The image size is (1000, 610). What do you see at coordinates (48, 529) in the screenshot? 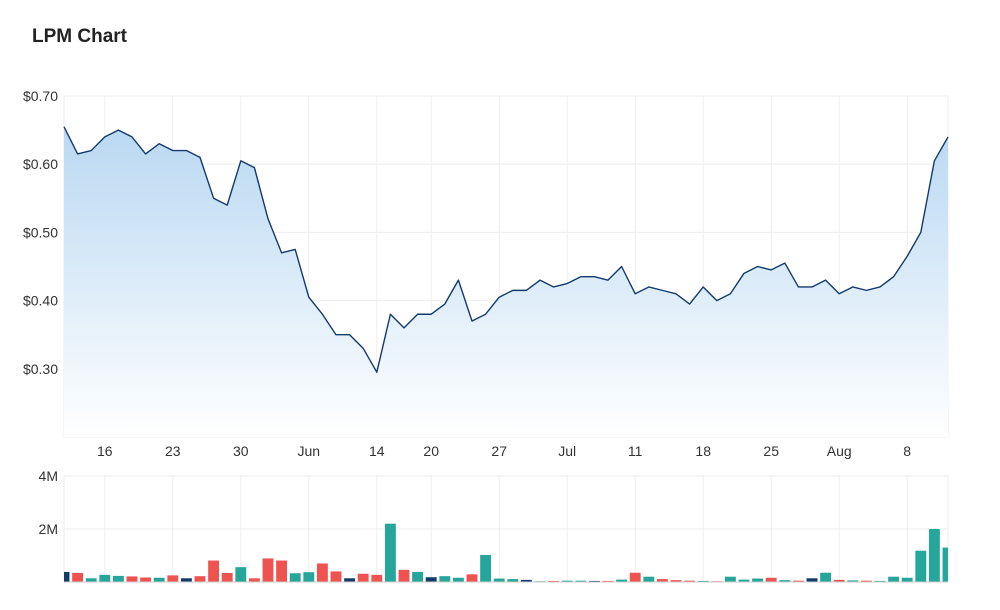
I see `volume-y-tick-label: 2M` at bounding box center [48, 529].